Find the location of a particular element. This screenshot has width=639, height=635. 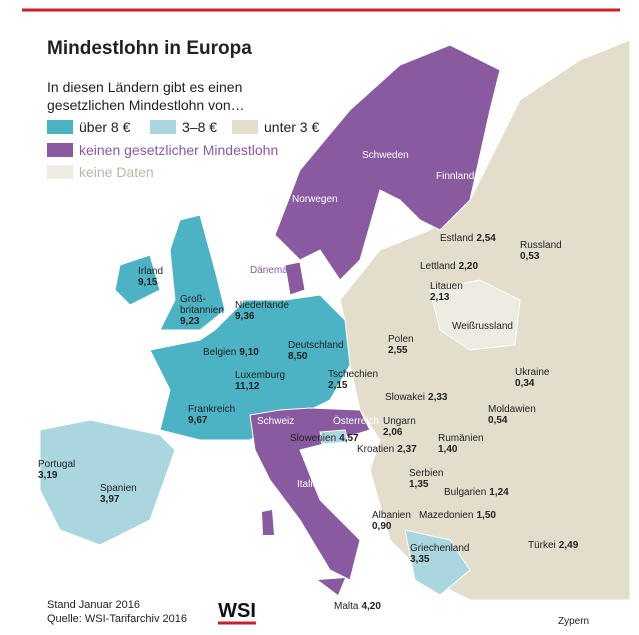

country-name: Zypern is located at coordinates (573, 621).